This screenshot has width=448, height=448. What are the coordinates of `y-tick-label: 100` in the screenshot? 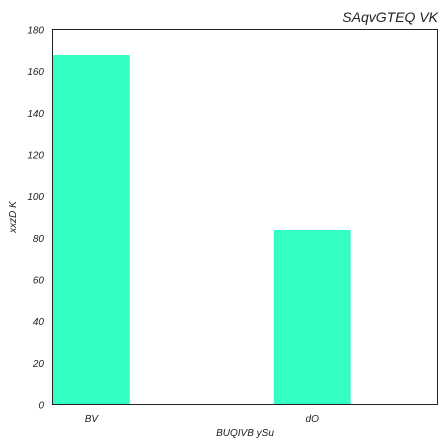 It's located at (35, 197).